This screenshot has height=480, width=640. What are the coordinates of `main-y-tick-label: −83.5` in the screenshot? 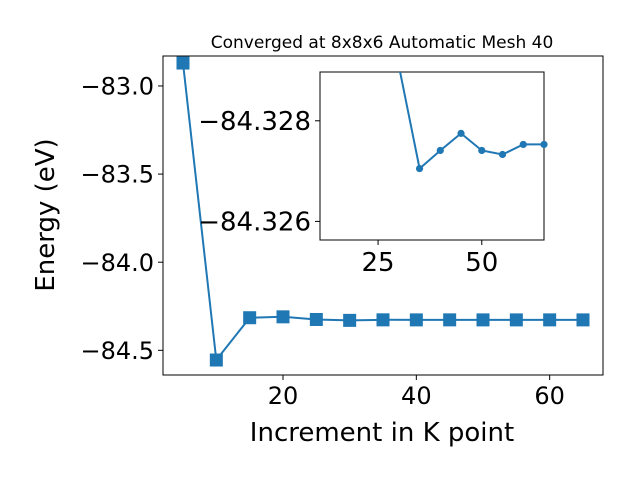 It's located at (117, 175).